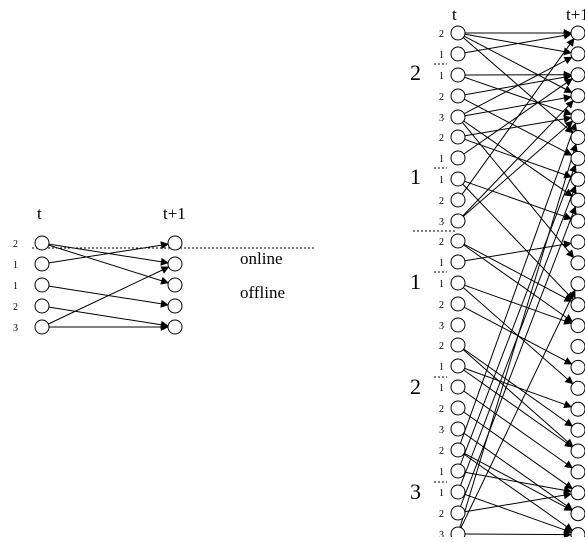 The image size is (585, 542). What do you see at coordinates (415, 386) in the screenshot?
I see `right-bottom-group-label-1: 2` at bounding box center [415, 386].